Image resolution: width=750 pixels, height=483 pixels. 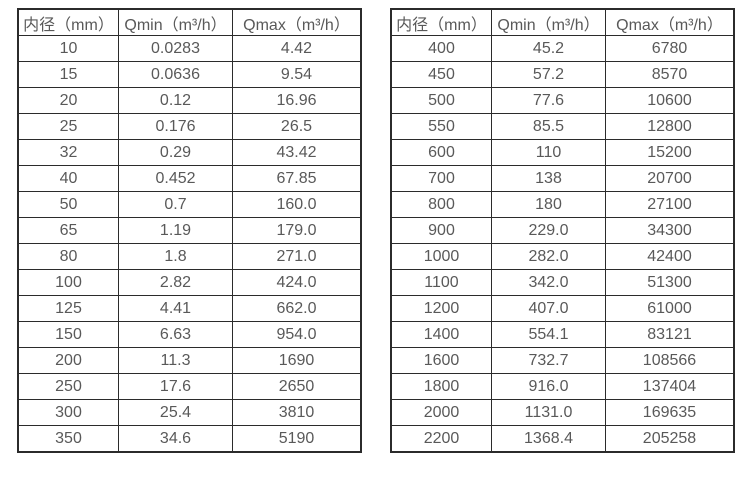 What do you see at coordinates (548, 334) in the screenshot?
I see `qmin-cell: 554.1` at bounding box center [548, 334].